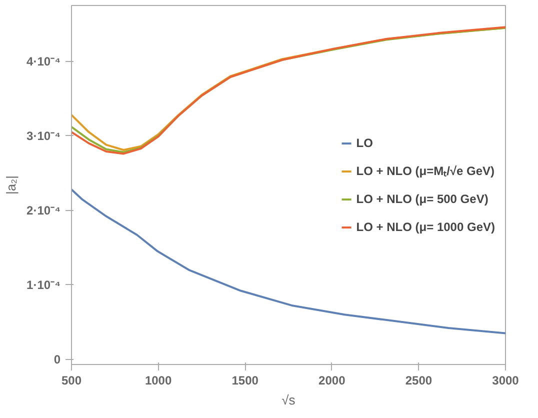 The height and width of the screenshot is (418, 538). Describe the element at coordinates (365, 143) in the screenshot. I see `legend-label: LO` at that location.